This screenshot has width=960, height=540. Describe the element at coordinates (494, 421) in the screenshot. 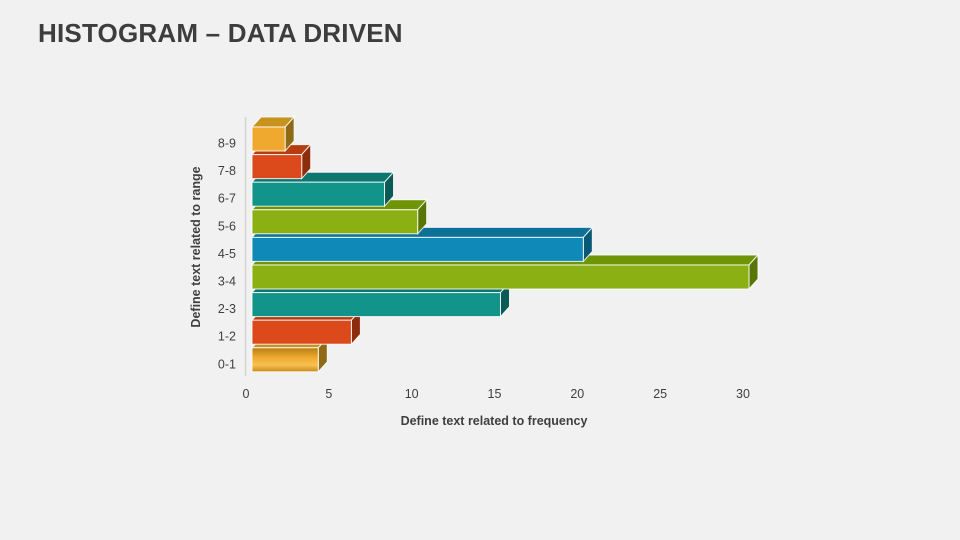

I see `x-axis-title: Define text related to frequency` at that location.